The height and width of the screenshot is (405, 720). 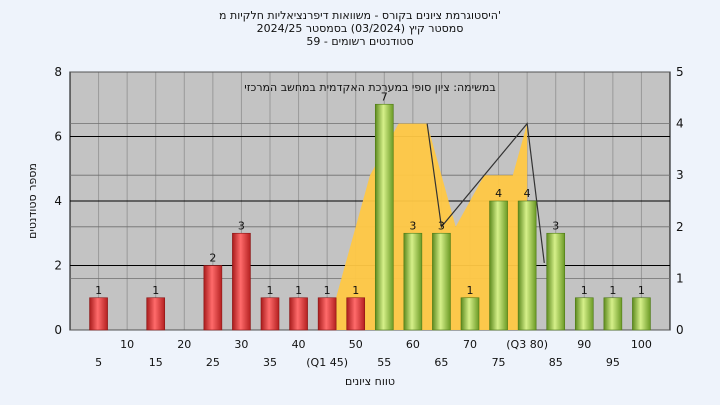 What do you see at coordinates (680, 278) in the screenshot?
I see `y2-tick-label: 1` at bounding box center [680, 278].